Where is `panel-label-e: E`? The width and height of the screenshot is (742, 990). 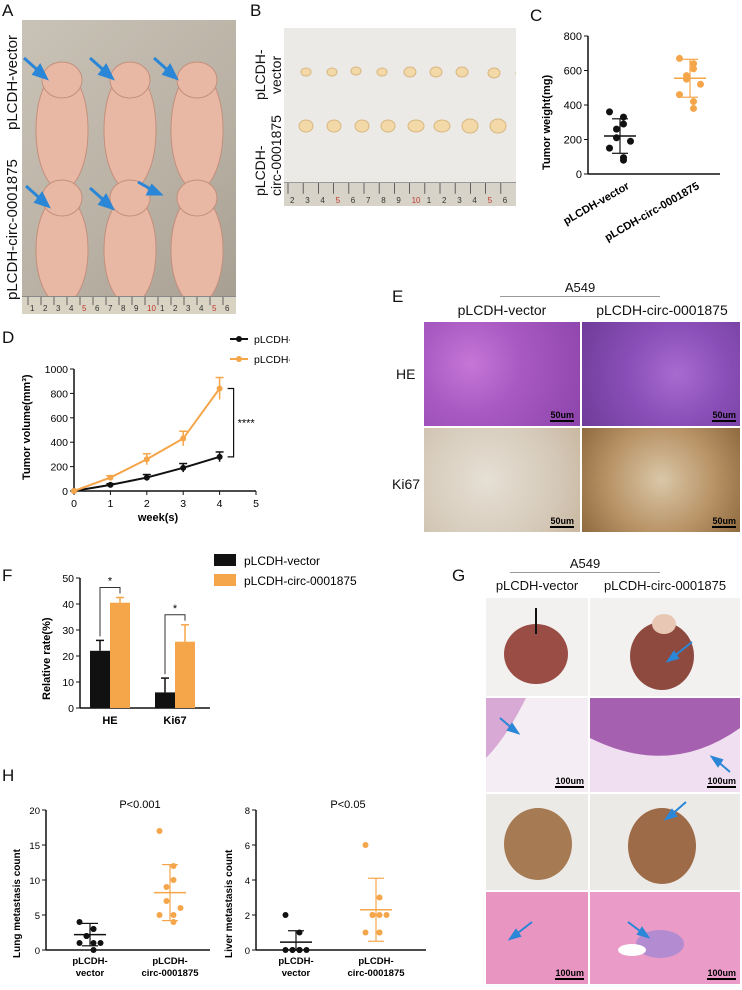
panel-label-e: E is located at coordinates (398, 296).